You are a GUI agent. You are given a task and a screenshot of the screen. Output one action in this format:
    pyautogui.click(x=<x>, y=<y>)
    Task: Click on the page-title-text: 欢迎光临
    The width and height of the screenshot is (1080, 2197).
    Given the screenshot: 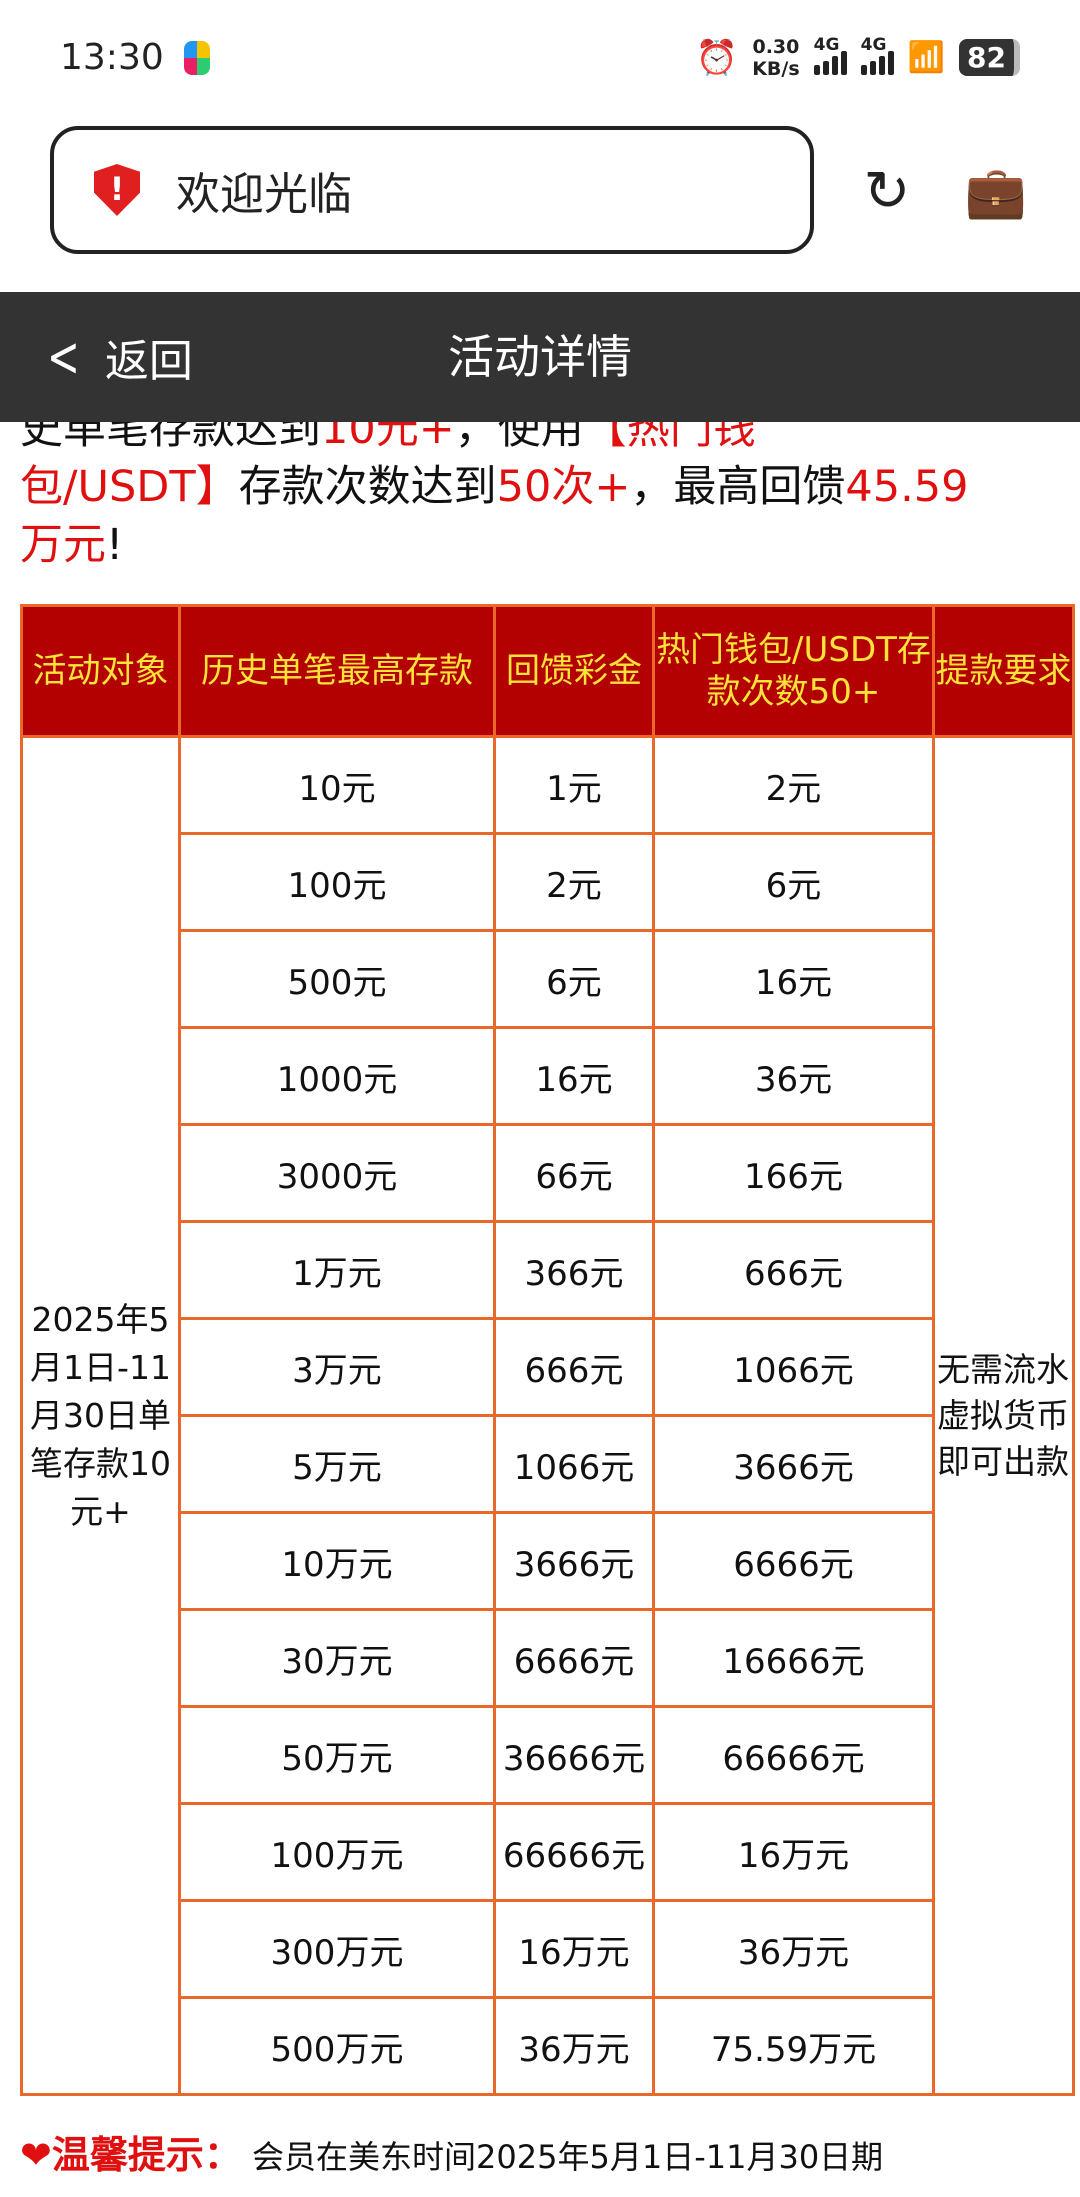 What is the action you would take?
    pyautogui.click(x=264, y=194)
    